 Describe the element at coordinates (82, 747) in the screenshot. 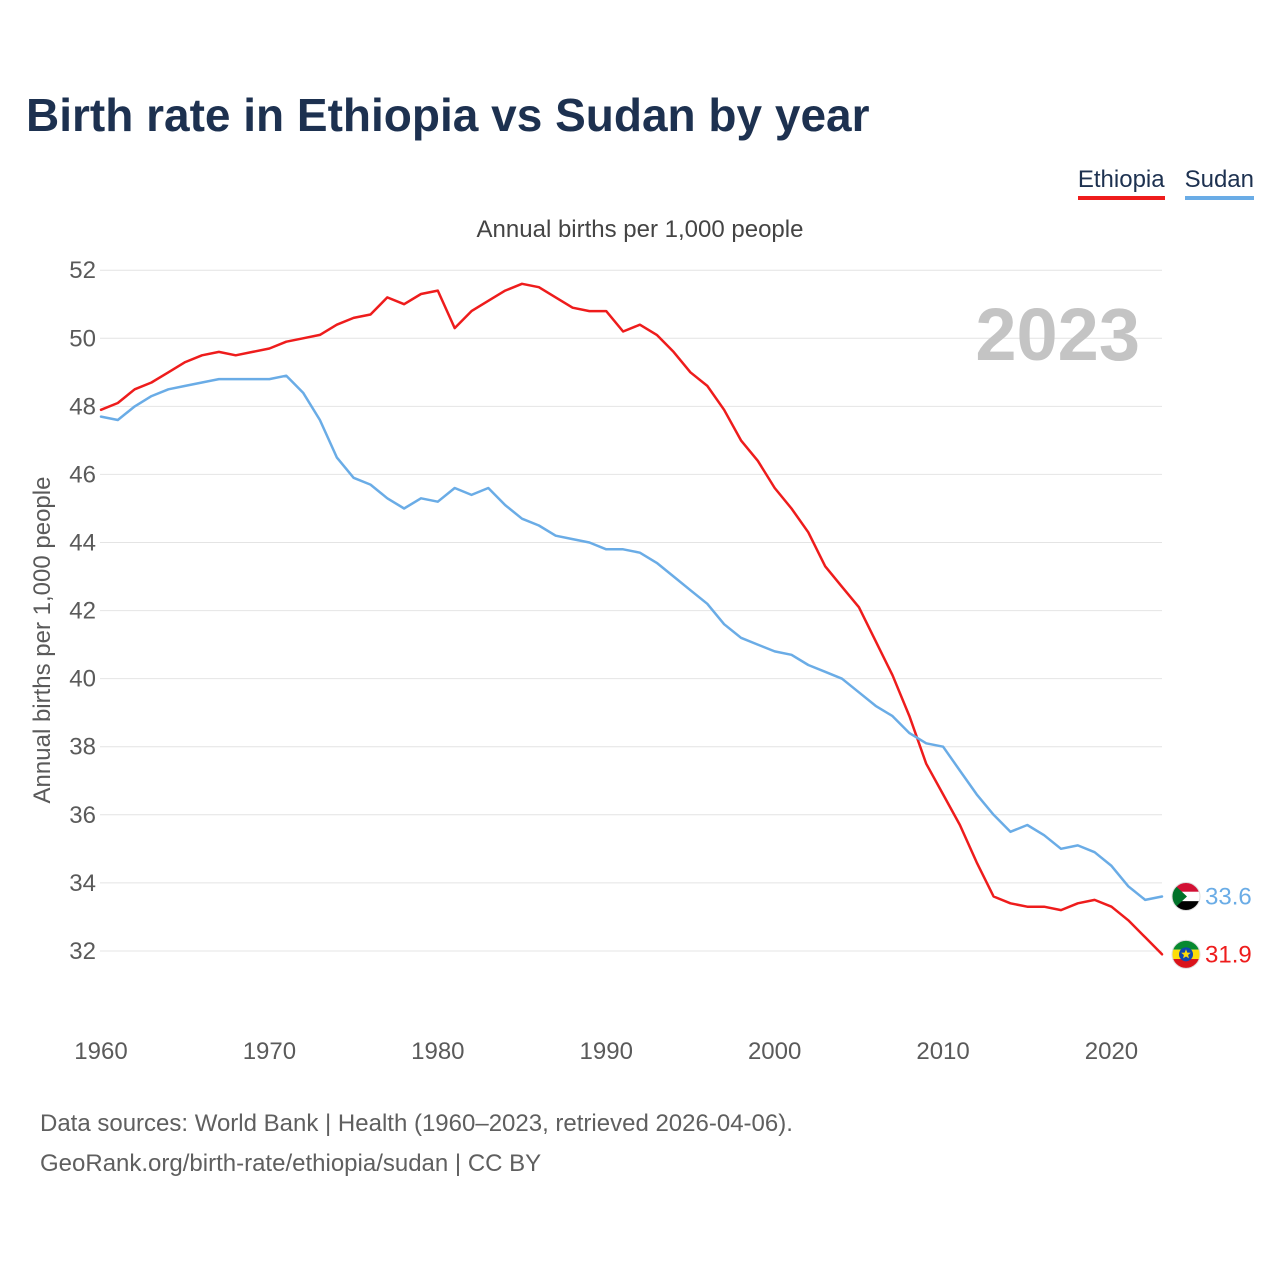

I see `y-tick-label: 38` at that location.